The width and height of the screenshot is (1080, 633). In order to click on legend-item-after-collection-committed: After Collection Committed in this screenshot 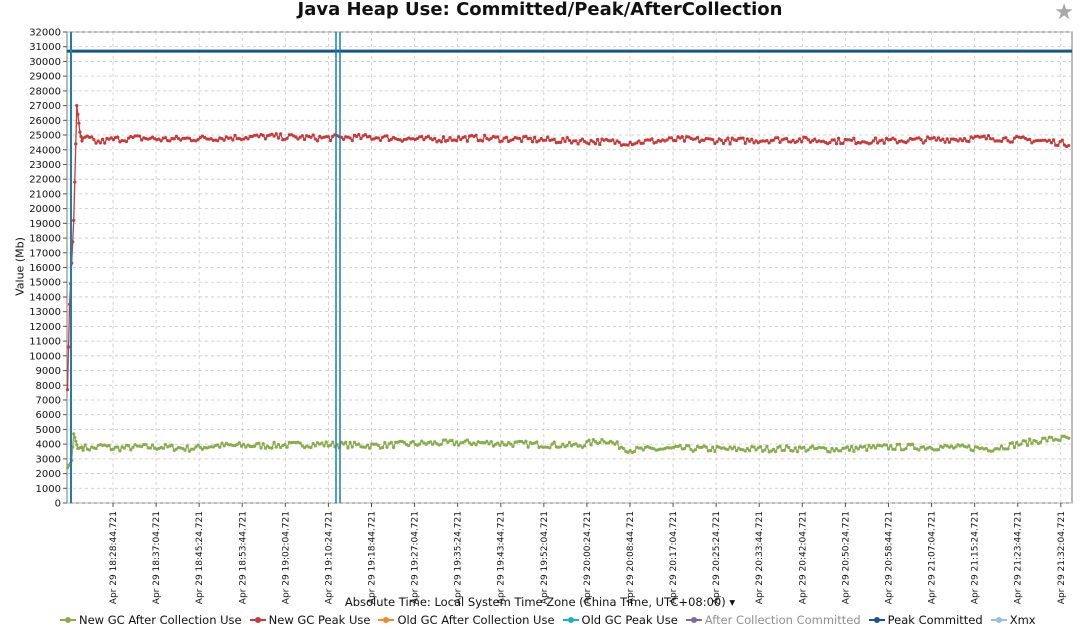, I will do `click(773, 620)`.